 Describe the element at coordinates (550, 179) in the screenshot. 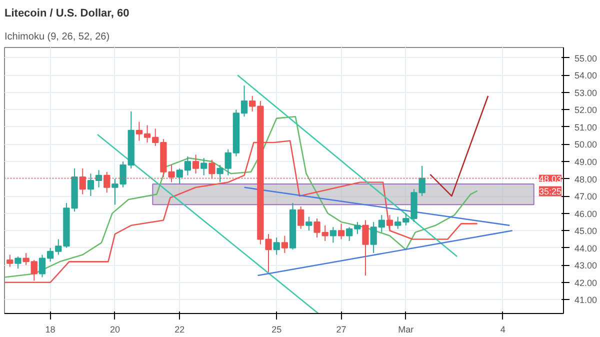

I see `ref-line-label: 48.03` at that location.